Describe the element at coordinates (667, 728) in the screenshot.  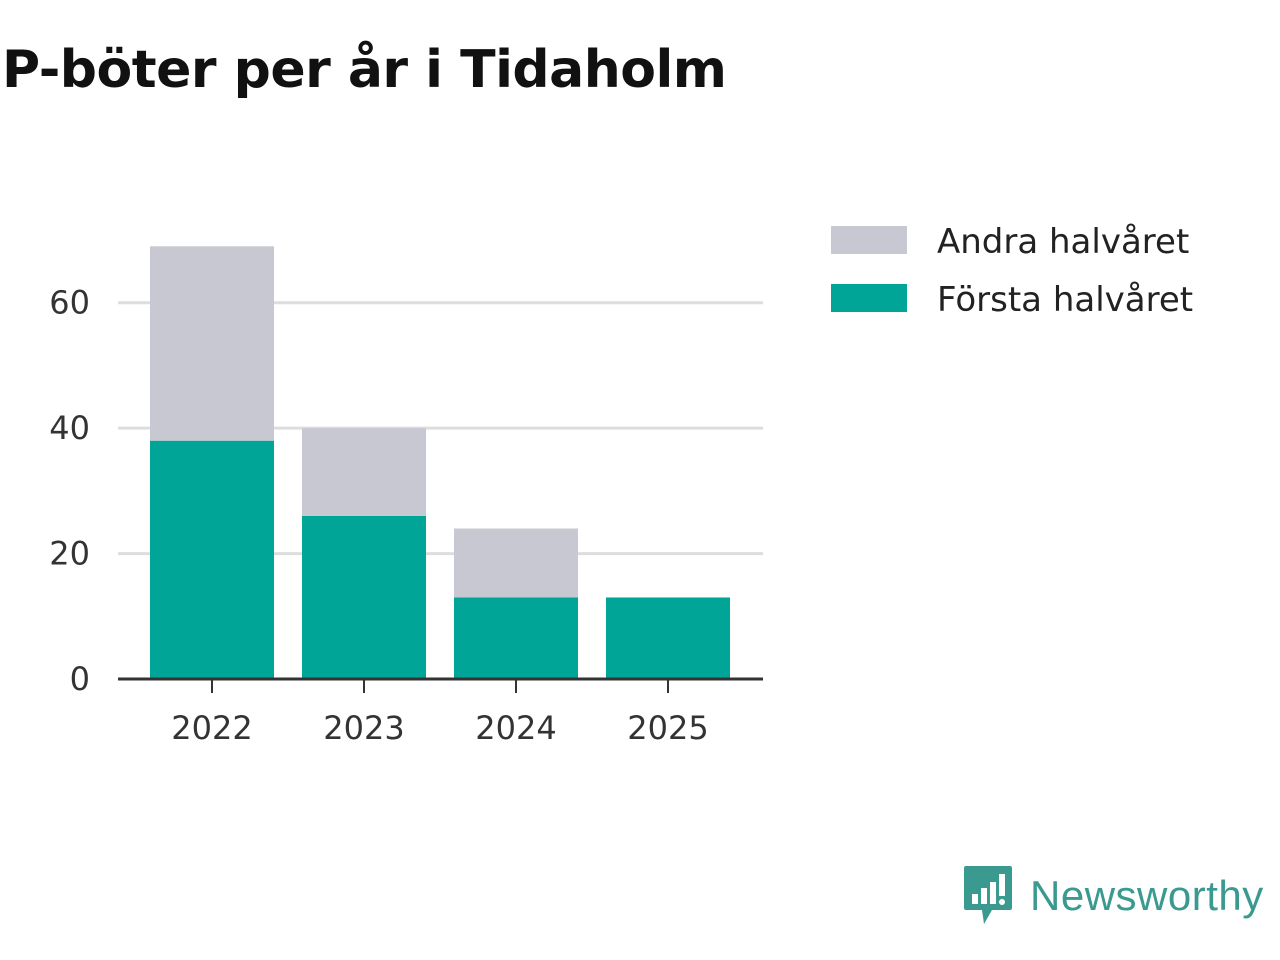
I see `x-tick-label-2025: 2025` at that location.